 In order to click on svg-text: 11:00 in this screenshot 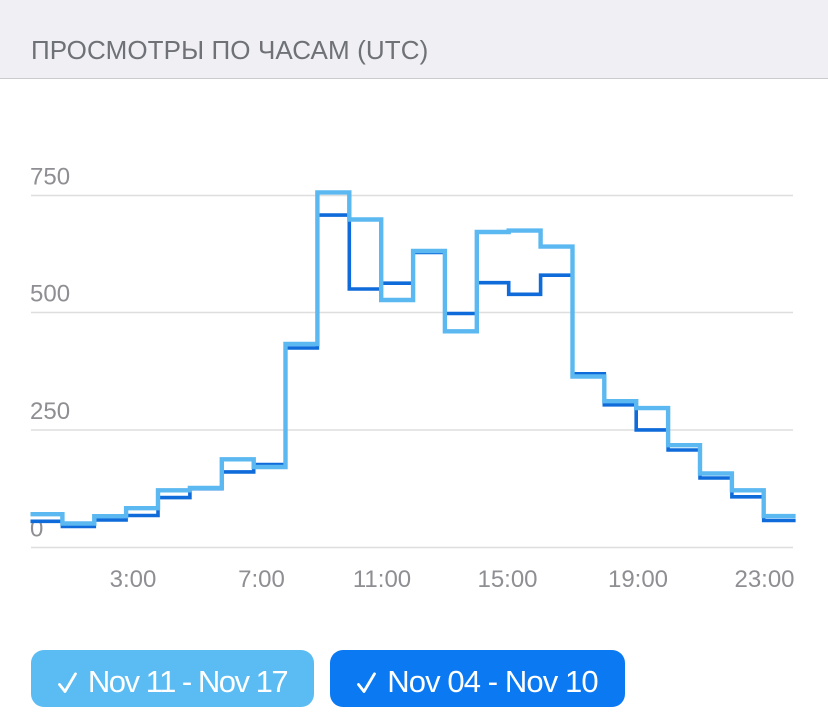, I will do `click(382, 579)`.